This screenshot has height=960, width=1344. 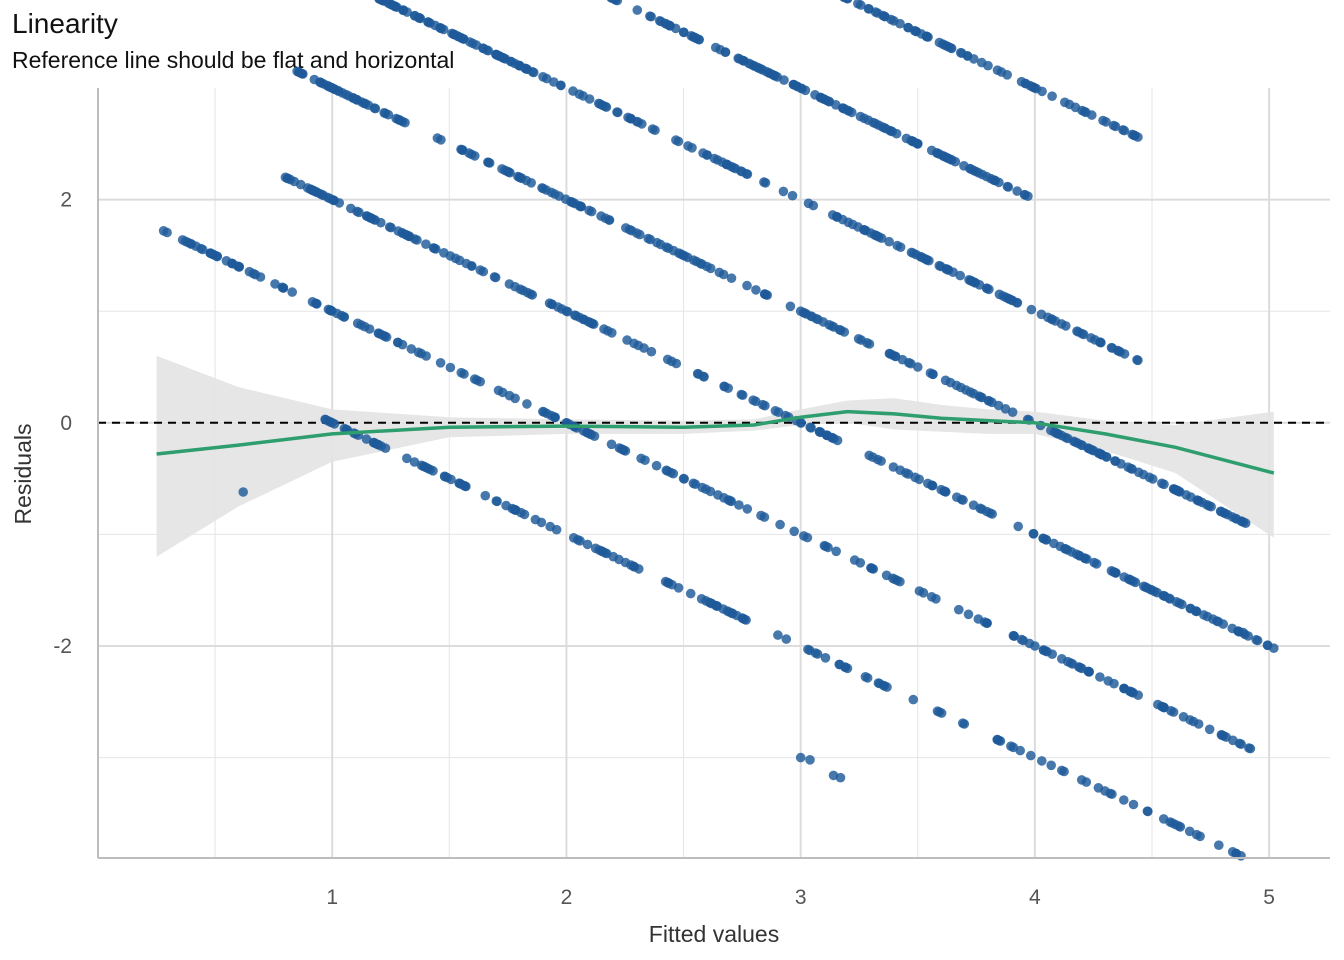 What do you see at coordinates (65, 23) in the screenshot?
I see `chart-title: Linearity` at bounding box center [65, 23].